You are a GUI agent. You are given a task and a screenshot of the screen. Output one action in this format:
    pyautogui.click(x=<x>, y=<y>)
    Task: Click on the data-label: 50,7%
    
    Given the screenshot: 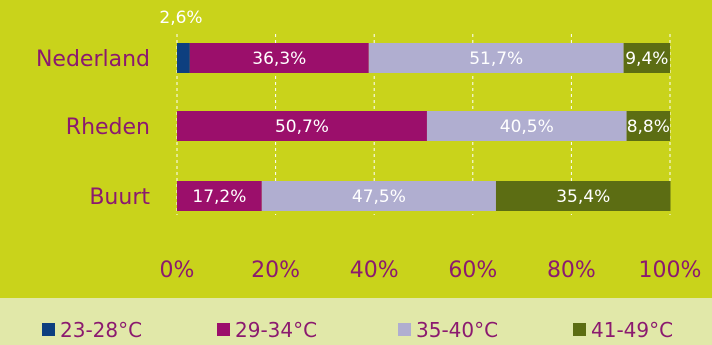 What is the action you would take?
    pyautogui.click(x=302, y=127)
    